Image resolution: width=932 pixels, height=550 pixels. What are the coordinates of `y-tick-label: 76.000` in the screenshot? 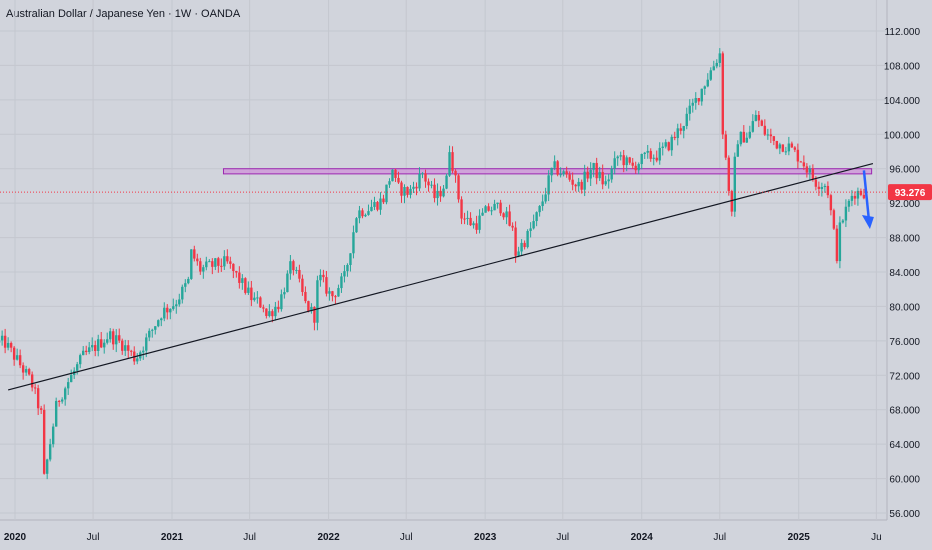 It's located at (904, 342).